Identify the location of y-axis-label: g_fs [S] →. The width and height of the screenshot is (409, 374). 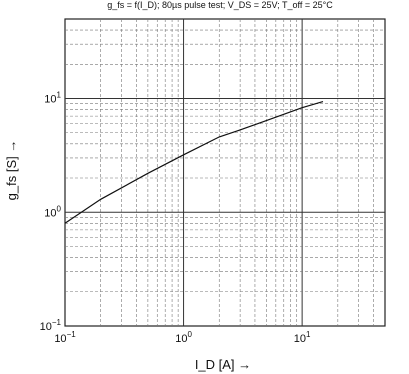
(11, 170).